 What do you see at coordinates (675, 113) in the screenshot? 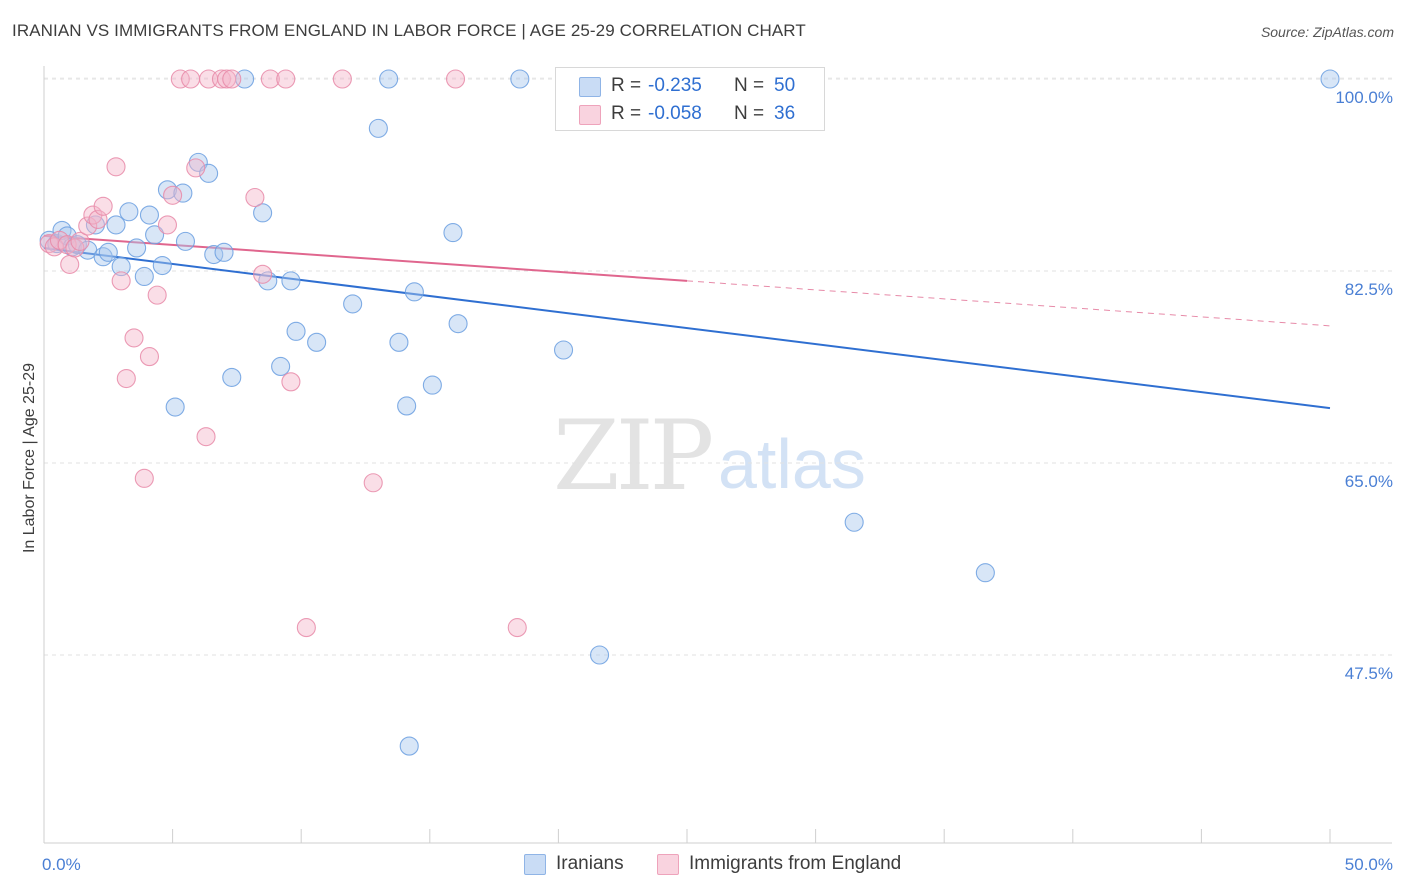
I see `legend-r-value: -0.058` at bounding box center [675, 113].